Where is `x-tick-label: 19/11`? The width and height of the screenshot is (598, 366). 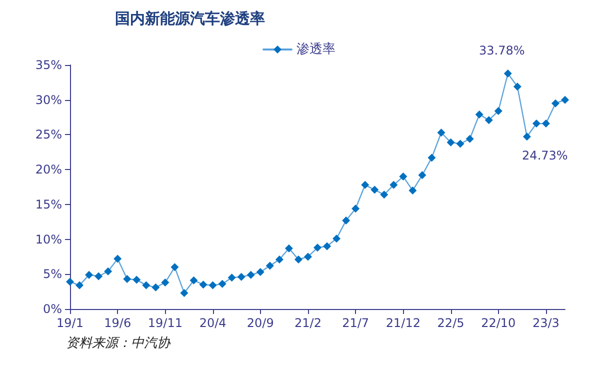 x-tick-label: 19/11 is located at coordinates (165, 323).